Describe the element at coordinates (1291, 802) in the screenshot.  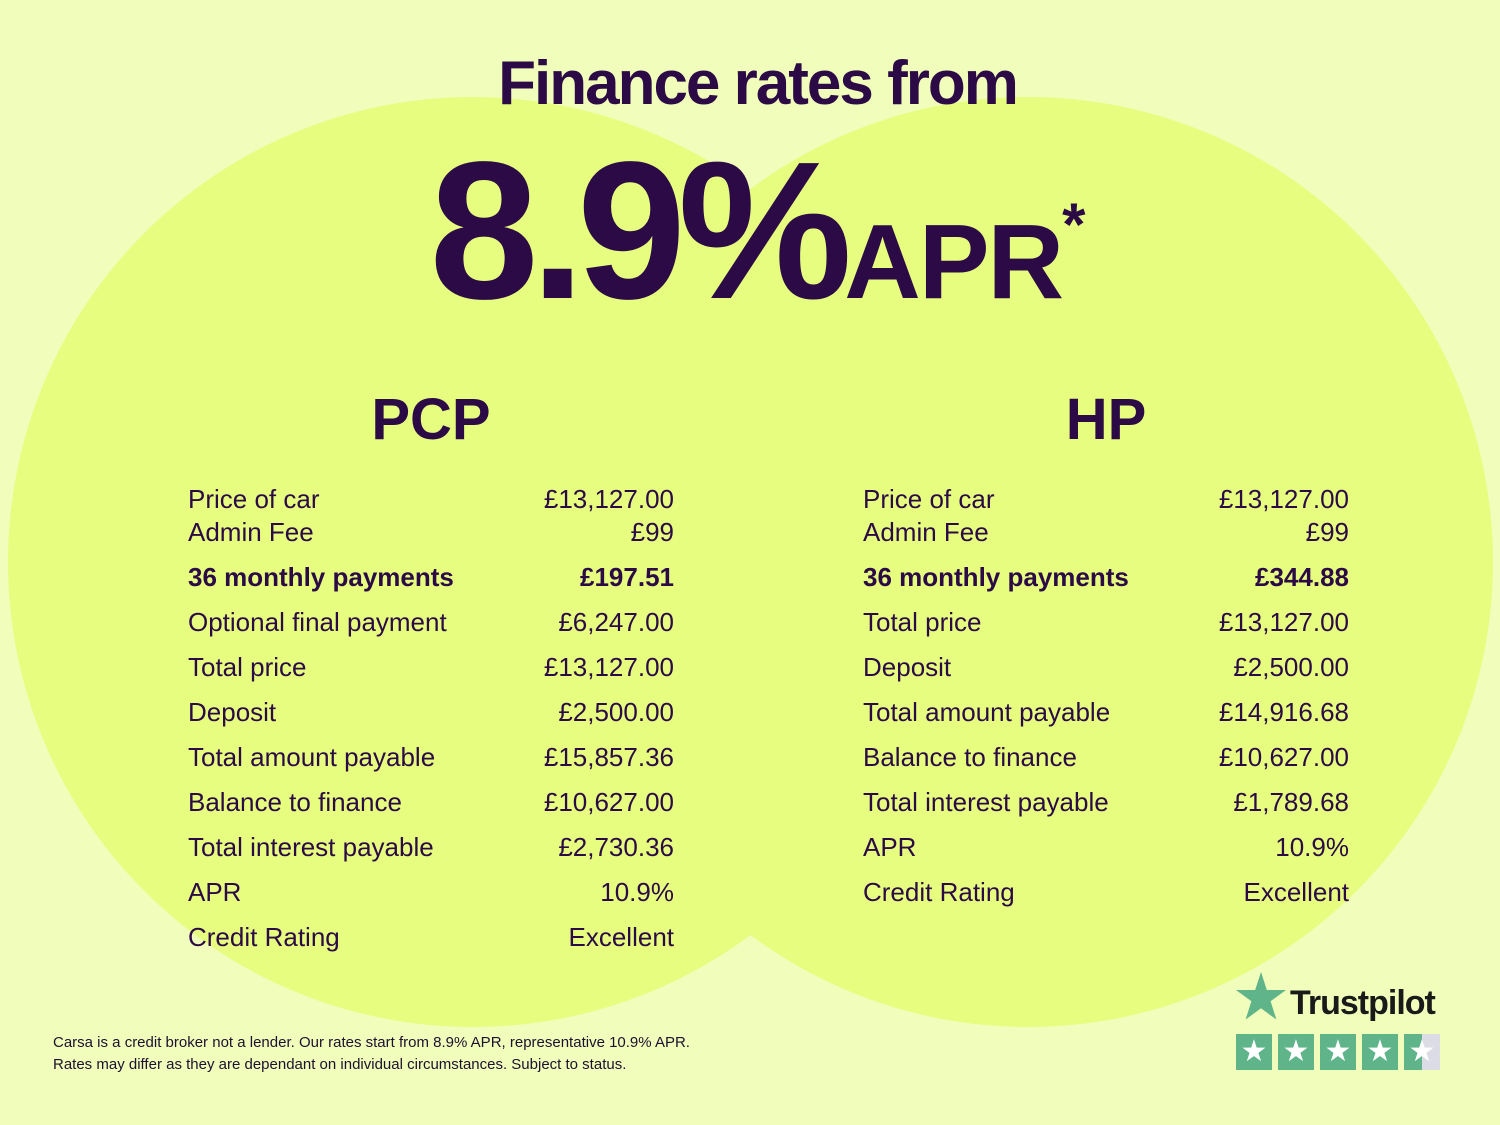
I see `row-value: £1,789.68` at that location.